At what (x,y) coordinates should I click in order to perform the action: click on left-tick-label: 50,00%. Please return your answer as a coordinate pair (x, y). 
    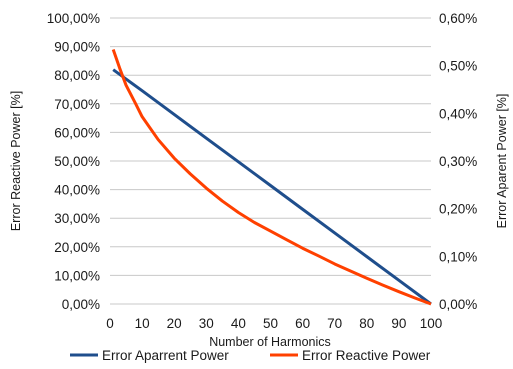
    Looking at the image, I should click on (77, 161).